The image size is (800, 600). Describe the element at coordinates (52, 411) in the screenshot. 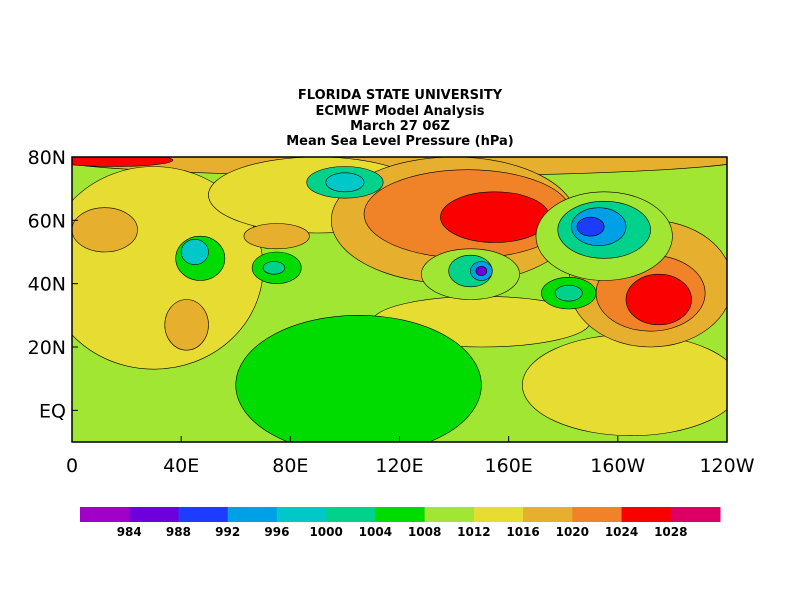

I see `y-tick-label: EQ` at that location.